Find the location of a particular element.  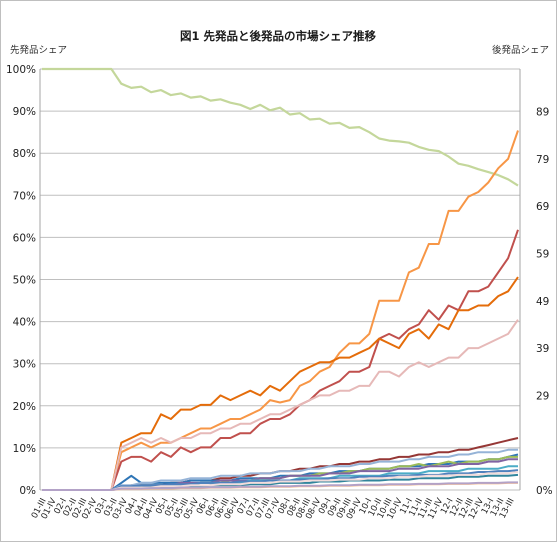

right-tick-label: 69 is located at coordinates (542, 207).